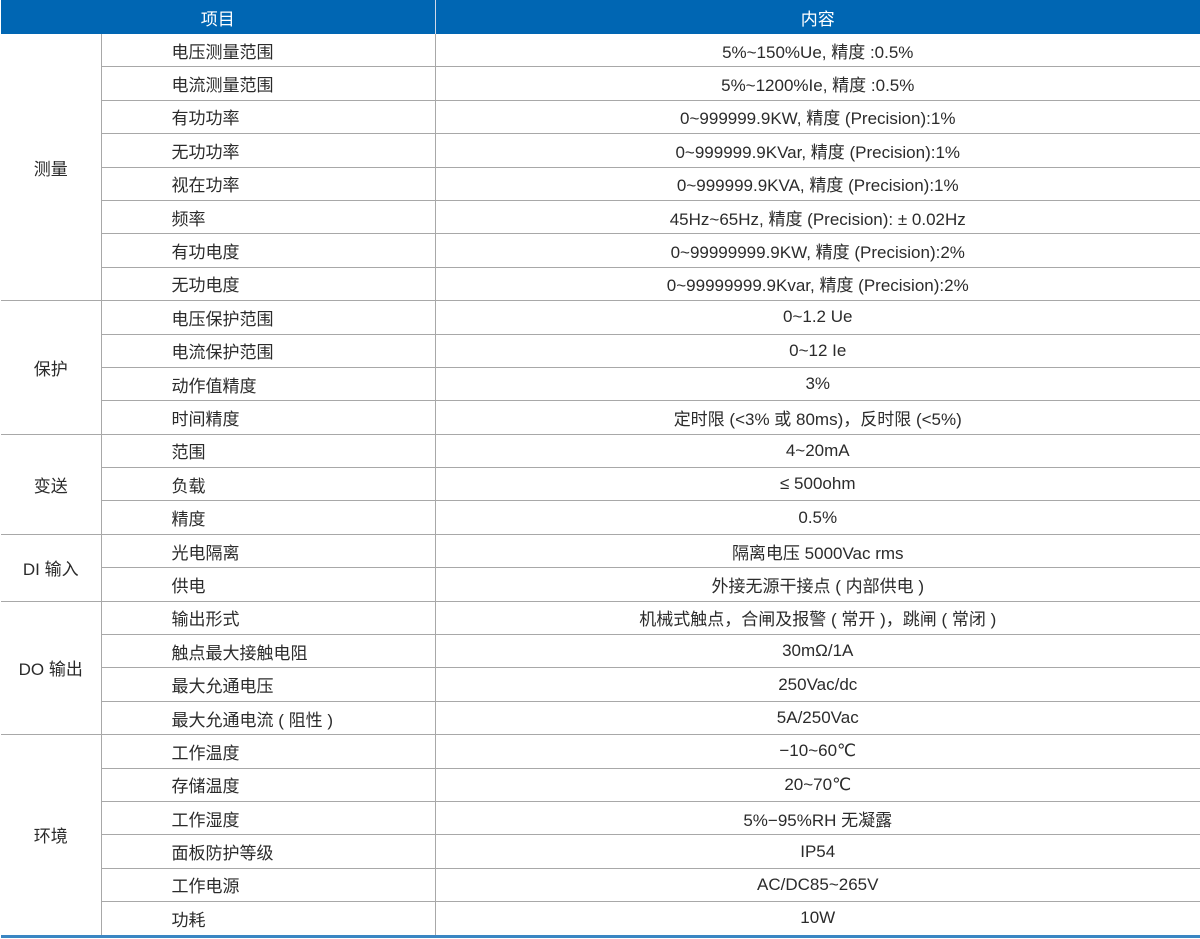 This screenshot has height=939, width=1200. What do you see at coordinates (267, 919) in the screenshot?
I see `item-cell: 功耗` at bounding box center [267, 919].